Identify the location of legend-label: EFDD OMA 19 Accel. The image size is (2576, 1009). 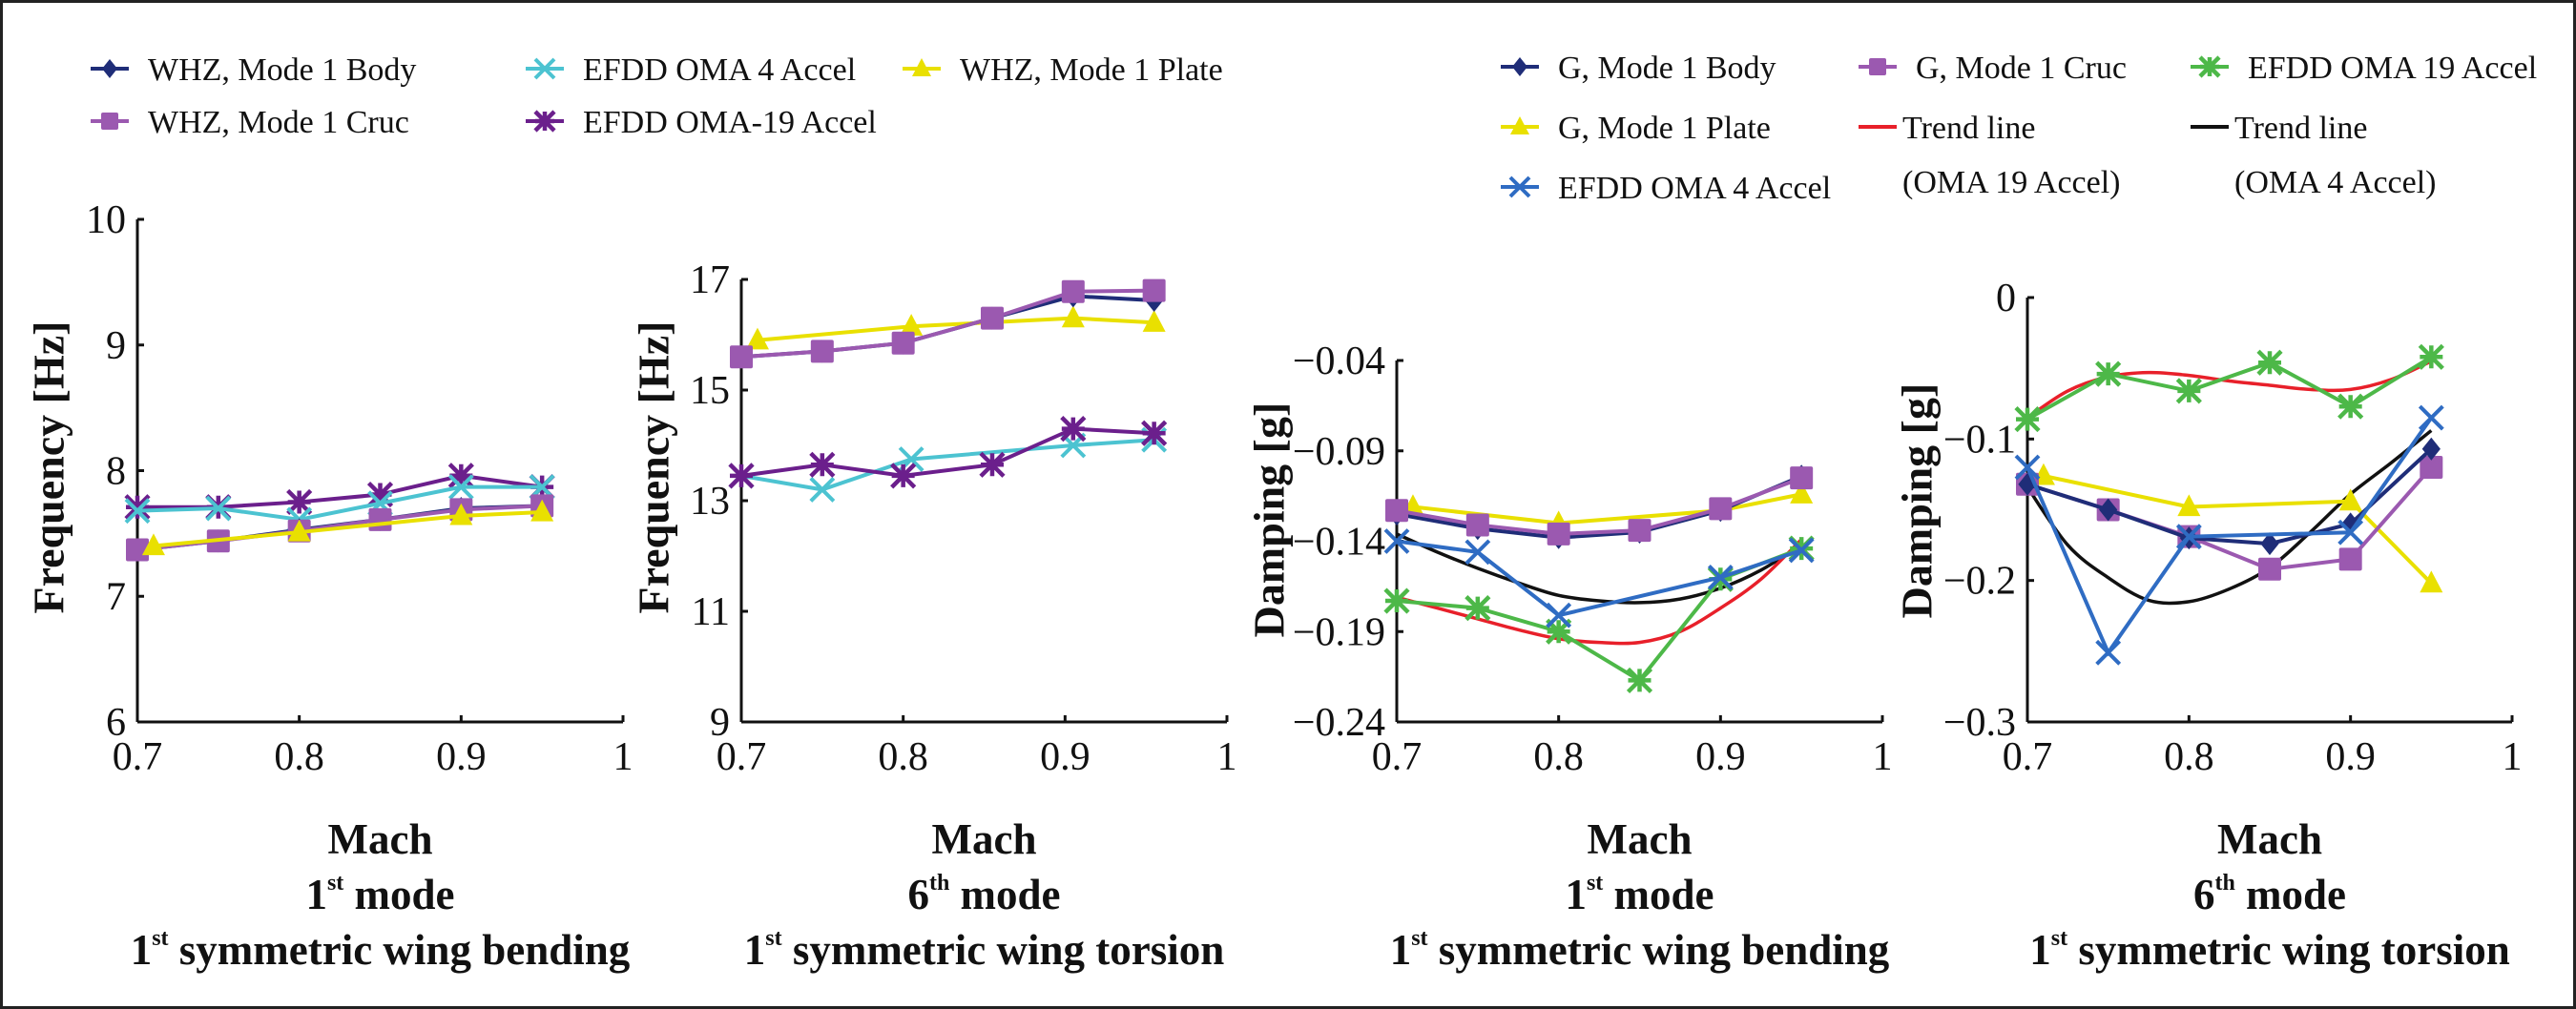
(2392, 69).